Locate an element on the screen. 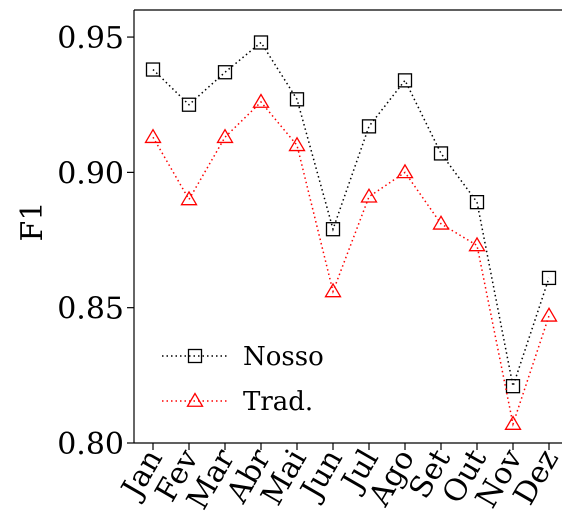  legend-item: Nosso is located at coordinates (243, 357).